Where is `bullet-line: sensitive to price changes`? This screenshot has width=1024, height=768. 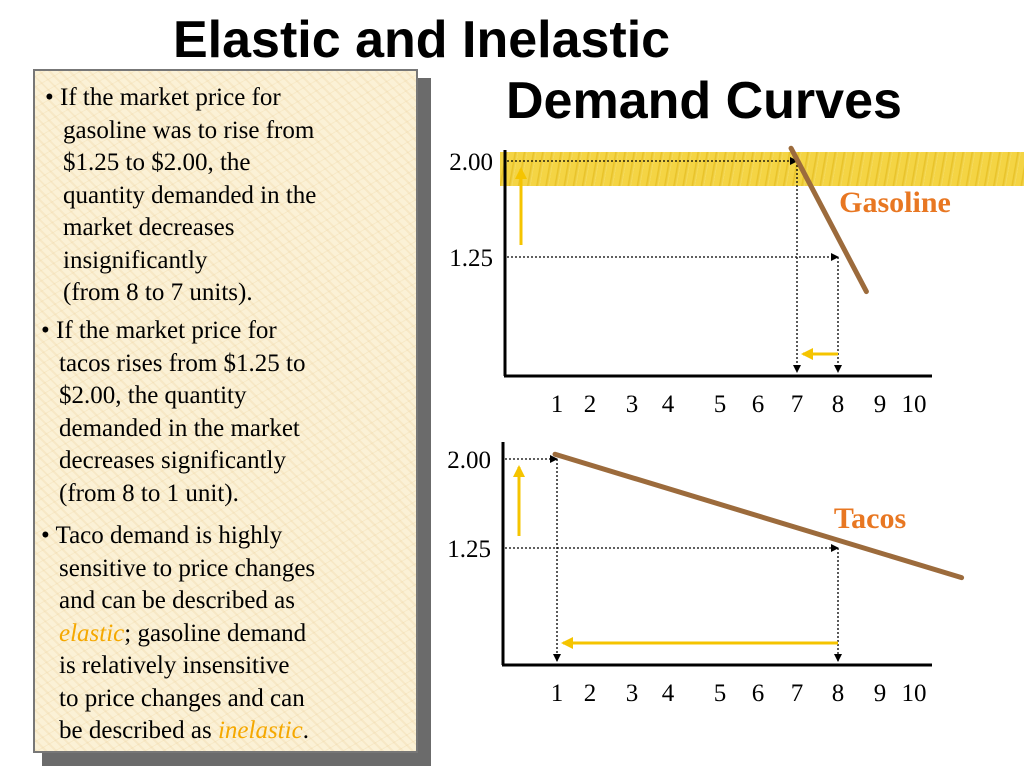 bullet-line: sensitive to price changes is located at coordinates (187, 568).